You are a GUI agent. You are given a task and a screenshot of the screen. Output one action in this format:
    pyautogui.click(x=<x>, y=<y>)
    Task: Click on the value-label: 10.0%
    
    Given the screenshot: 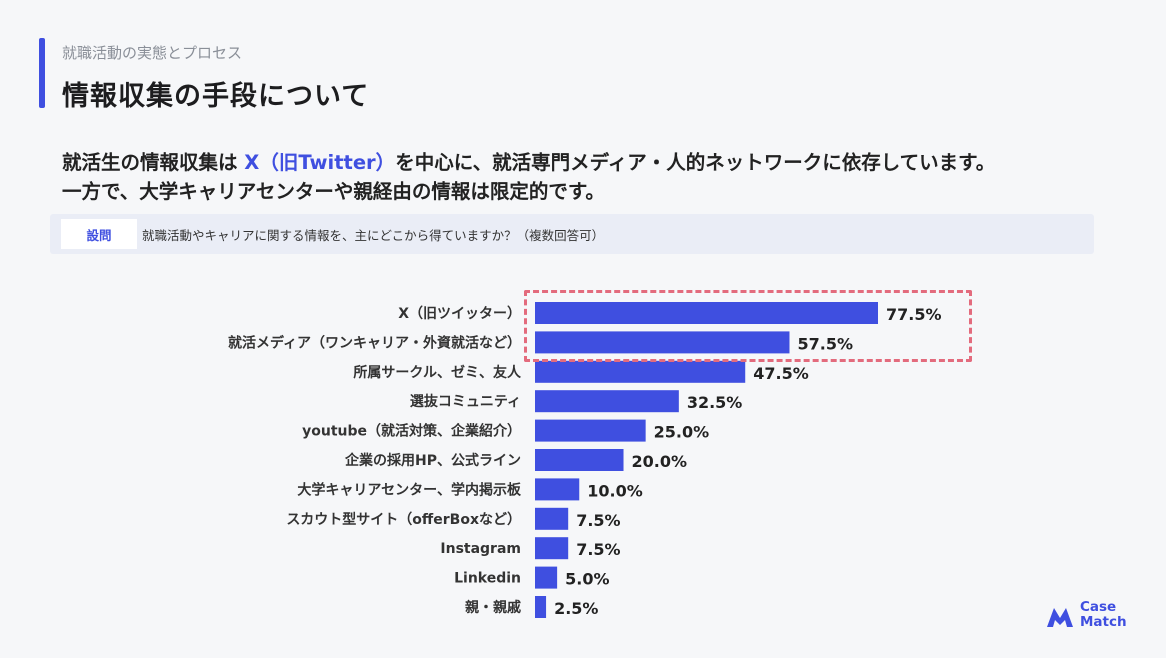 What is the action you would take?
    pyautogui.click(x=615, y=490)
    